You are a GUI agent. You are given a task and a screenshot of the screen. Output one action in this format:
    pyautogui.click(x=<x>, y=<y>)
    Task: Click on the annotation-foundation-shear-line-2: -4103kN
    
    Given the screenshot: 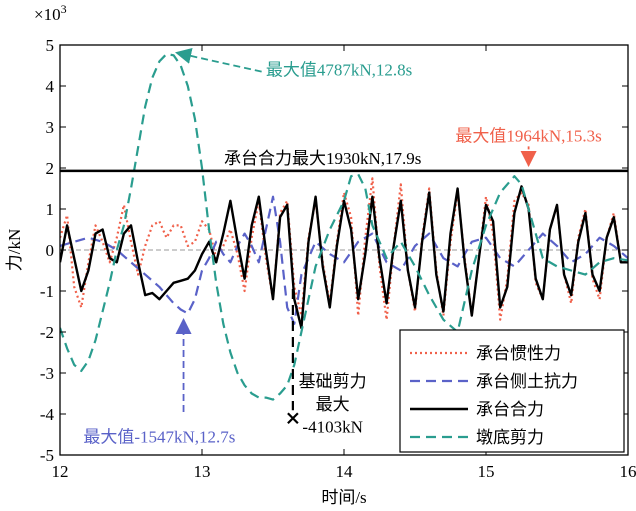 What is the action you would take?
    pyautogui.click(x=332, y=426)
    